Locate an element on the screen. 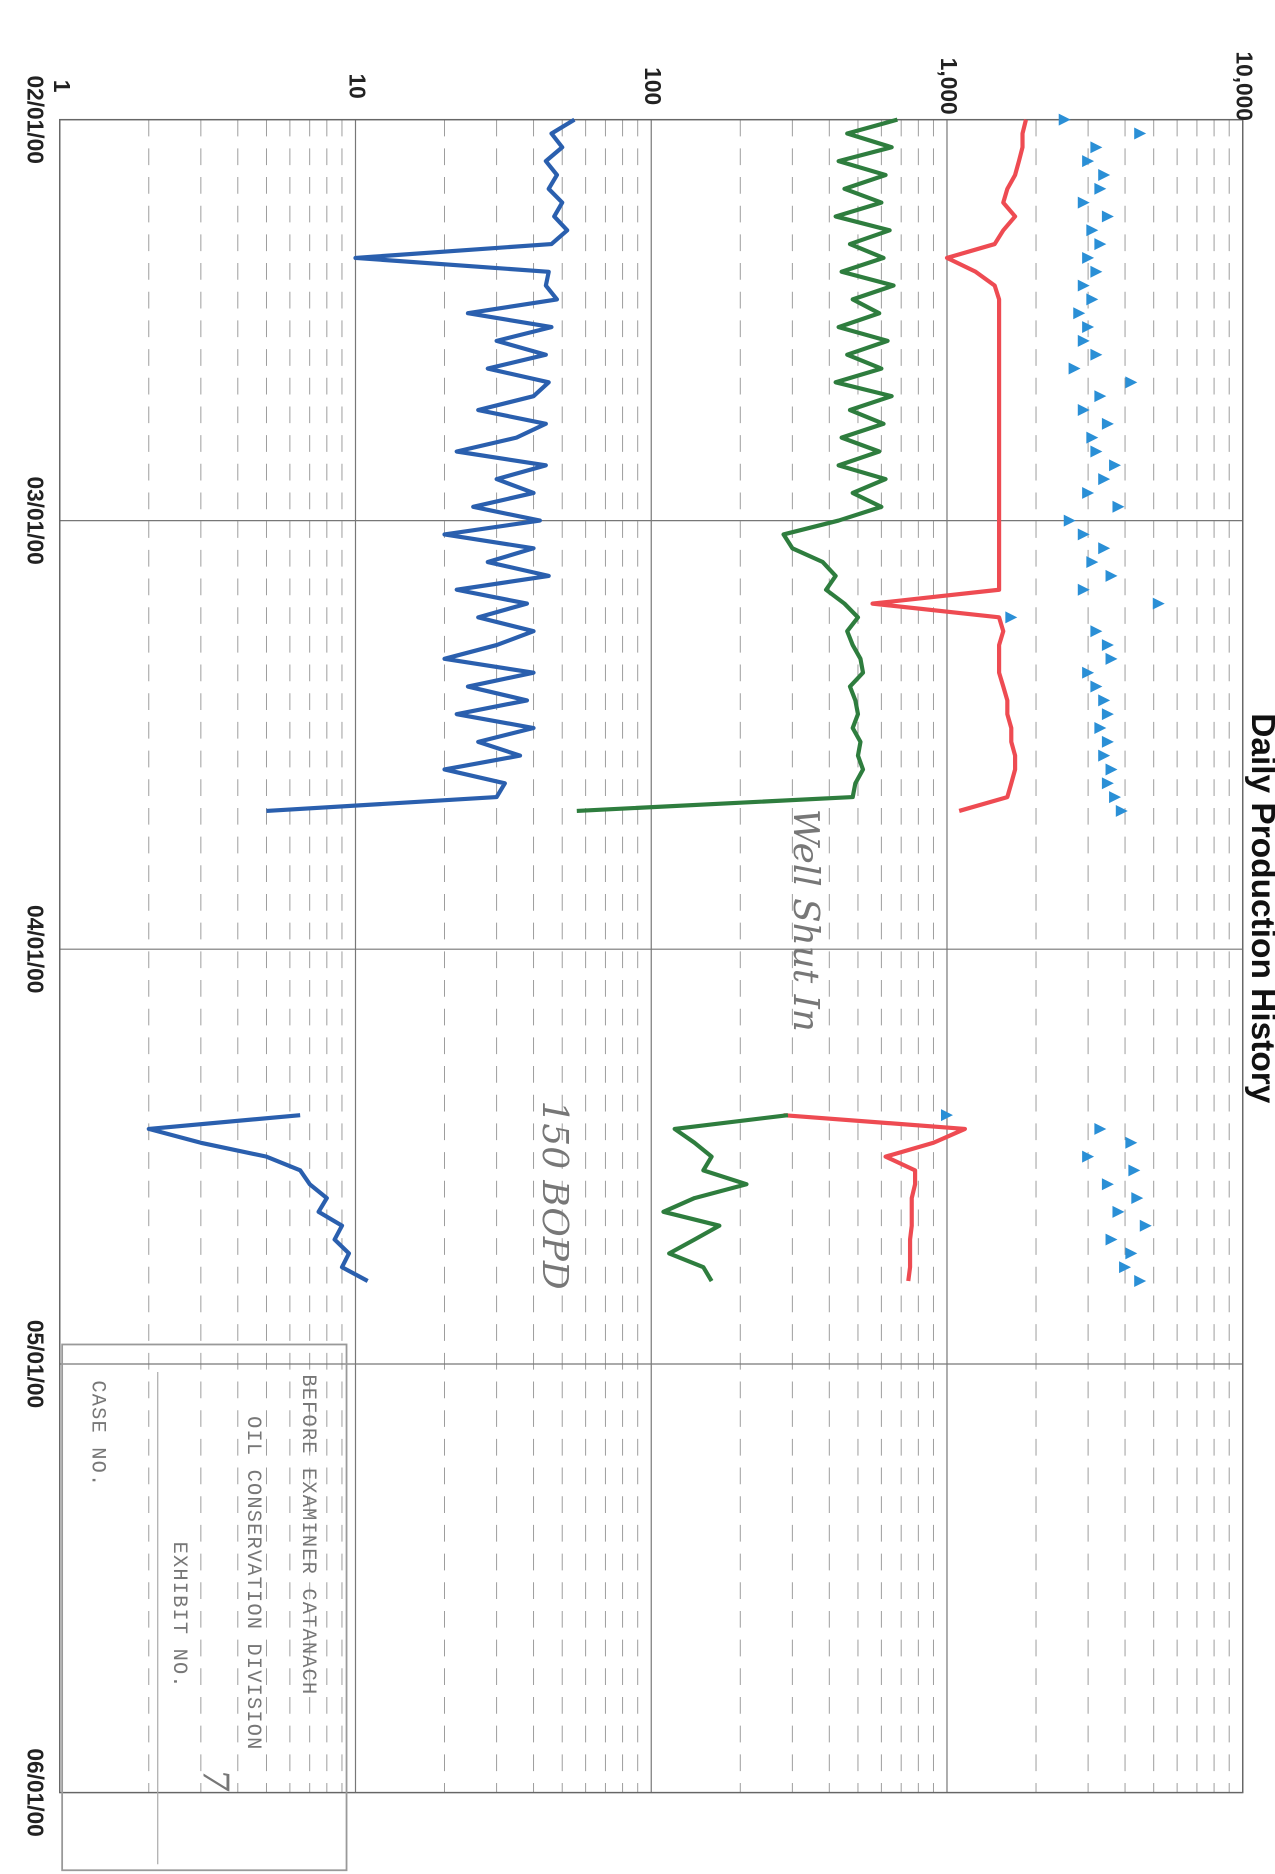  y-tick-label: 10 is located at coordinates (357, 86).